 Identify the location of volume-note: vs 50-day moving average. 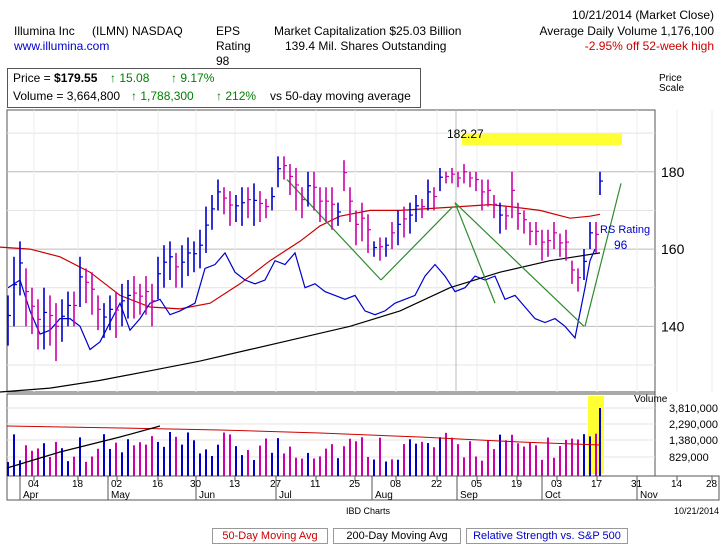
(340, 96).